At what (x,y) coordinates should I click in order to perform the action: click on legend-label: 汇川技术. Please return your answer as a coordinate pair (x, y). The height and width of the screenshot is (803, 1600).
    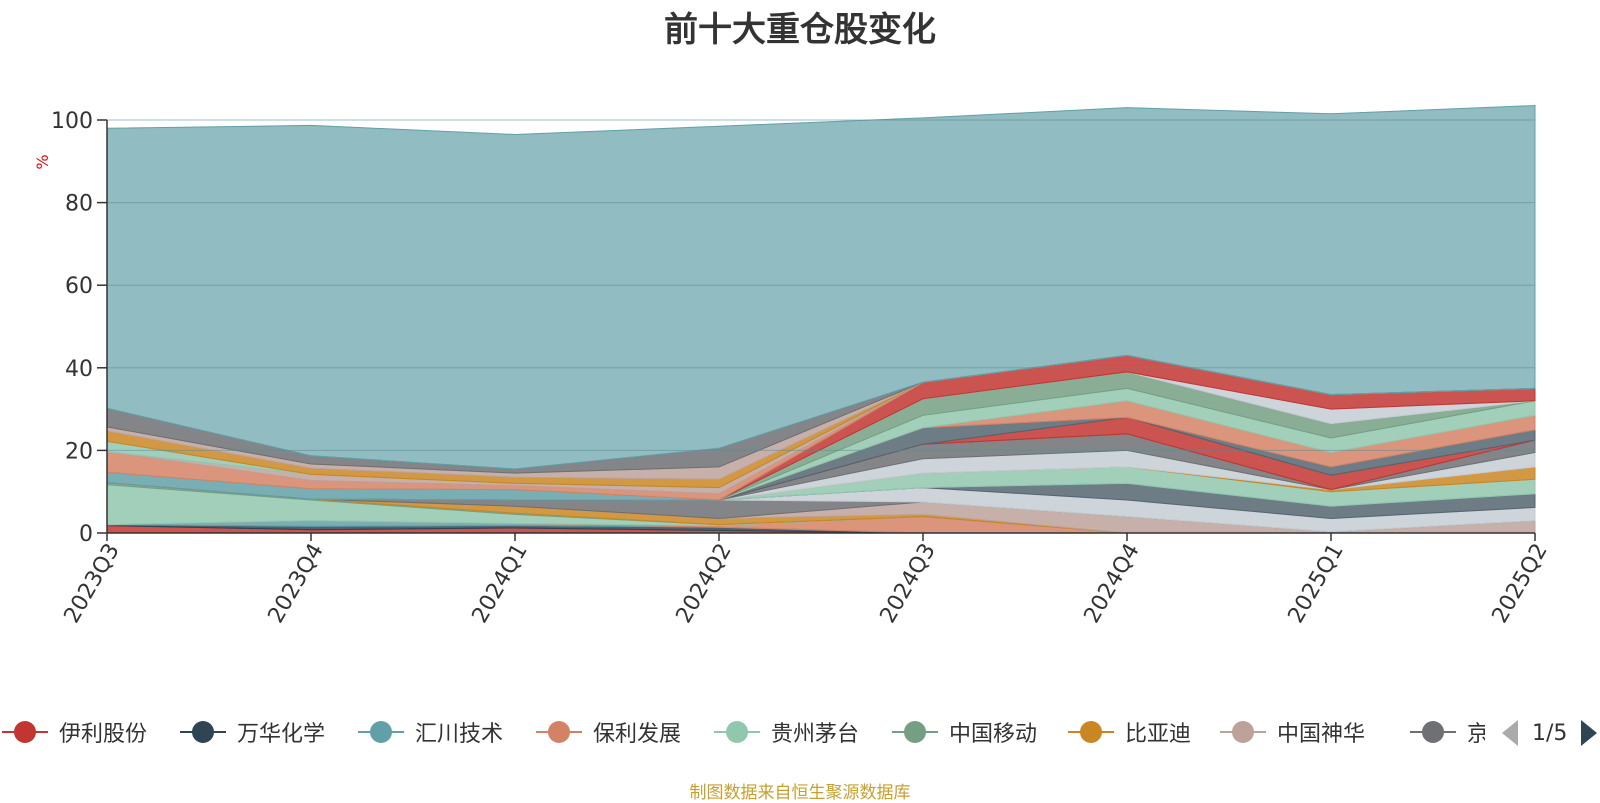
    Looking at the image, I should click on (459, 734).